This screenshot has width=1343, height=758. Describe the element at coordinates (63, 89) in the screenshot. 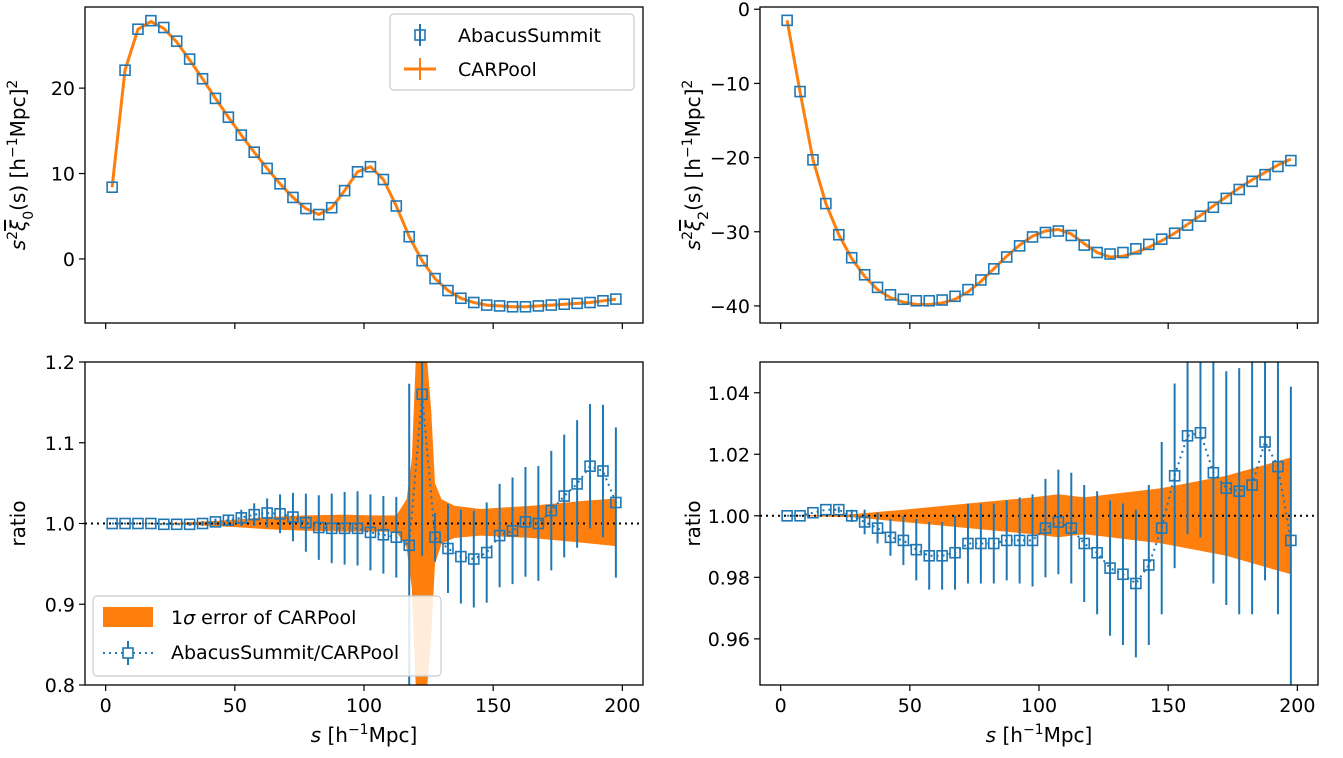

I see `y-tick-label: 20` at that location.